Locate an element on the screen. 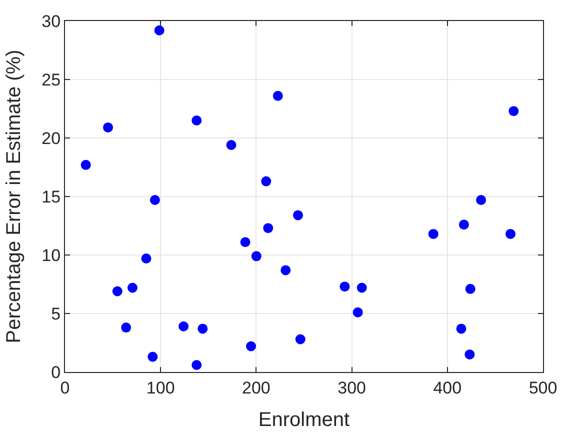 The image size is (569, 438). x-tick-label: 500 is located at coordinates (543, 388).